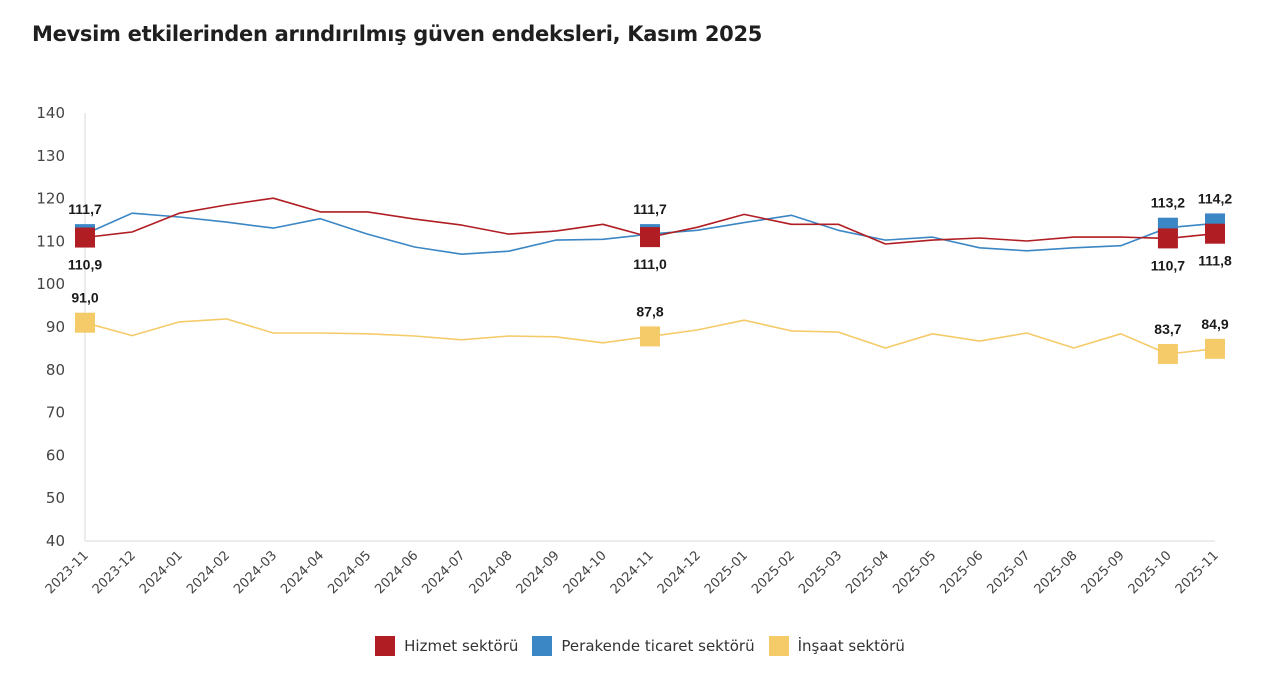  Describe the element at coordinates (67, 572) in the screenshot. I see `x-tick-label: 2023-11` at that location.